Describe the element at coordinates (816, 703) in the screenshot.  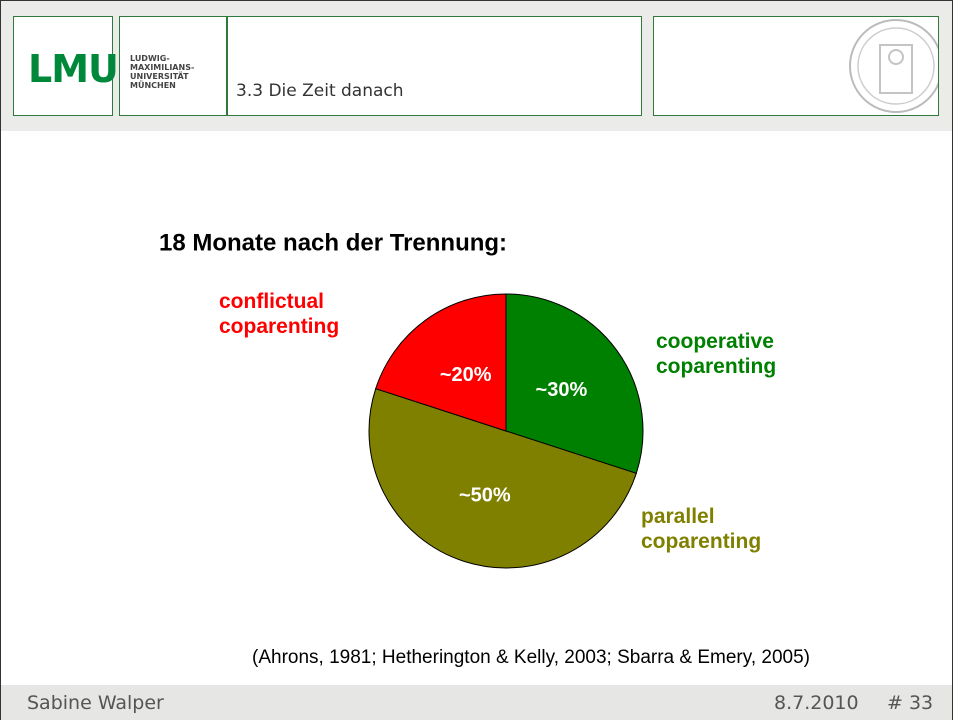
I see `footer-date: 8.7.2010` at that location.